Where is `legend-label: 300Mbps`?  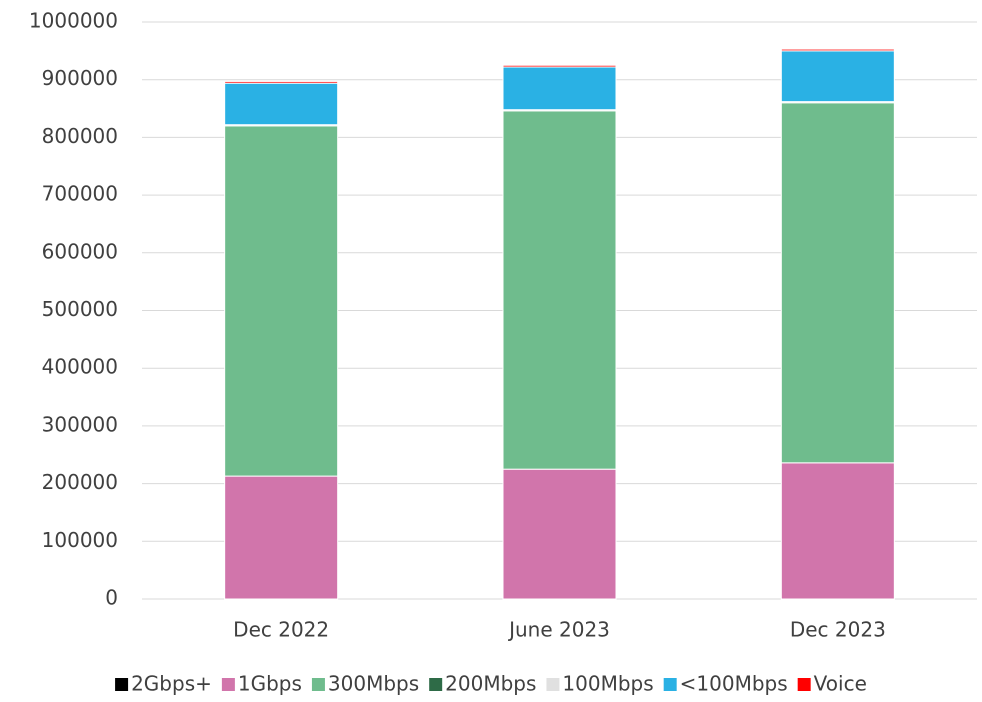
legend-label: 300Mbps is located at coordinates (373, 684).